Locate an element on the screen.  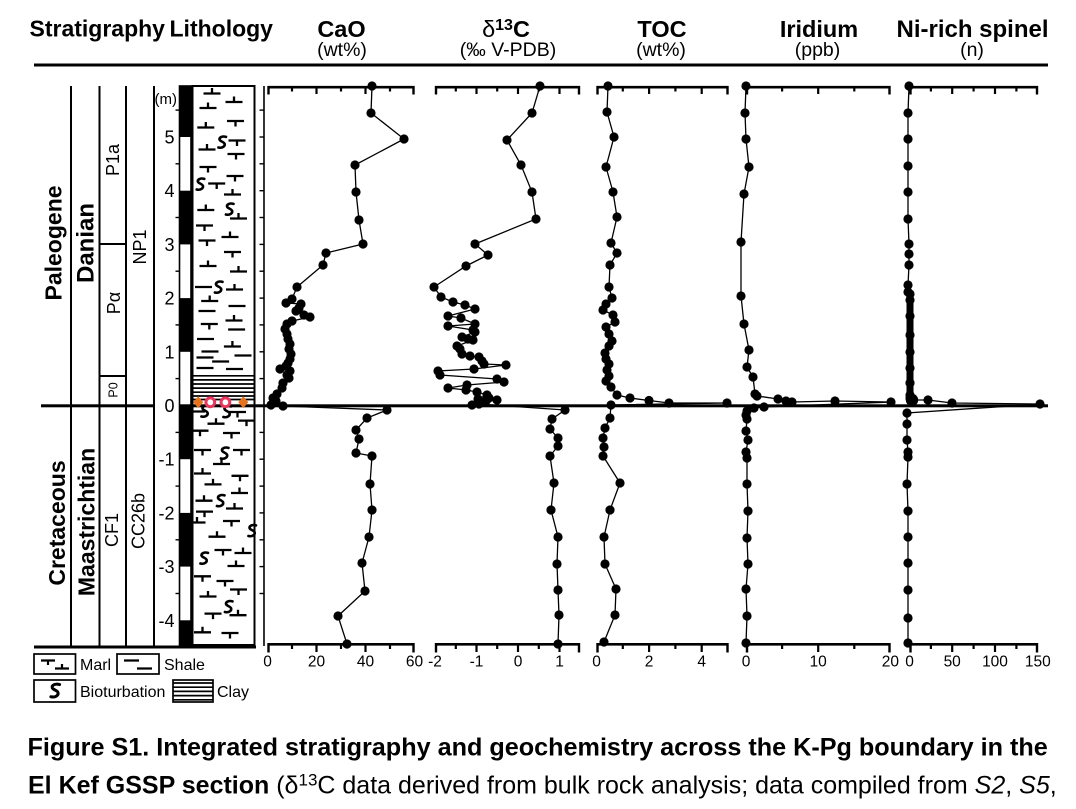
svg-text: Marl is located at coordinates (95, 665).